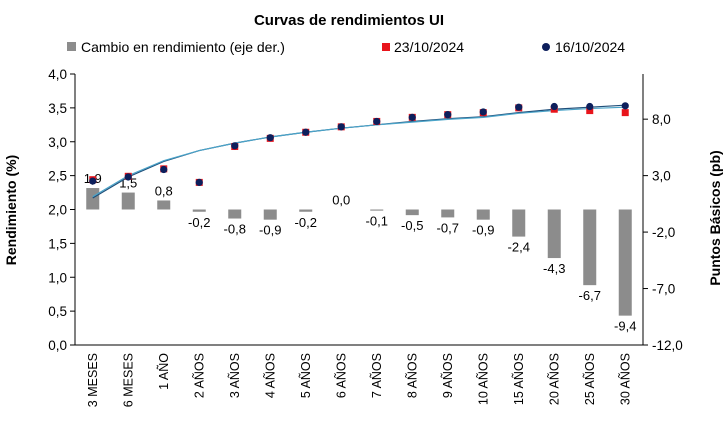 The height and width of the screenshot is (423, 727). What do you see at coordinates (429, 47) in the screenshot?
I see `legend-square-label: 23/10/2024` at bounding box center [429, 47].